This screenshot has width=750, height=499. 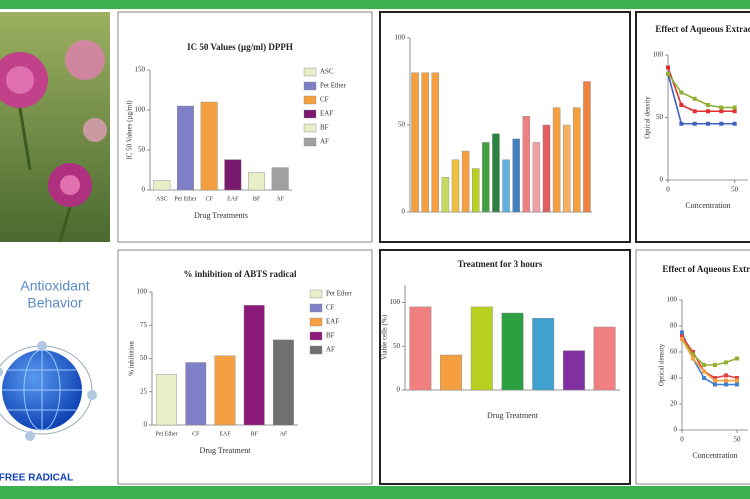 I want to click on badge-title: Antioxidant, so click(x=54, y=286).